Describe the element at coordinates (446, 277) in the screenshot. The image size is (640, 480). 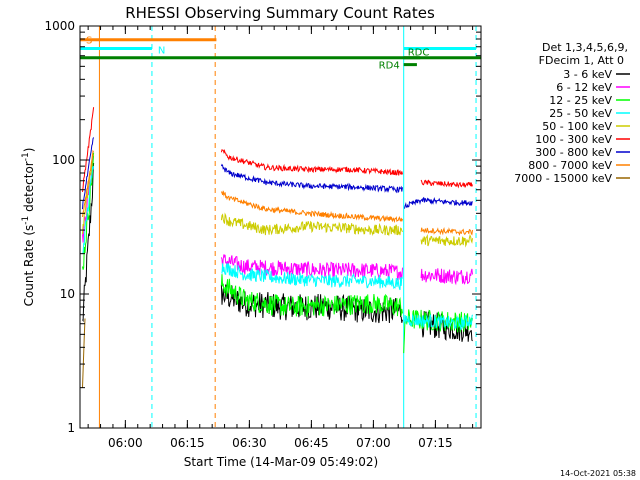
I see `series-1-post` at that location.